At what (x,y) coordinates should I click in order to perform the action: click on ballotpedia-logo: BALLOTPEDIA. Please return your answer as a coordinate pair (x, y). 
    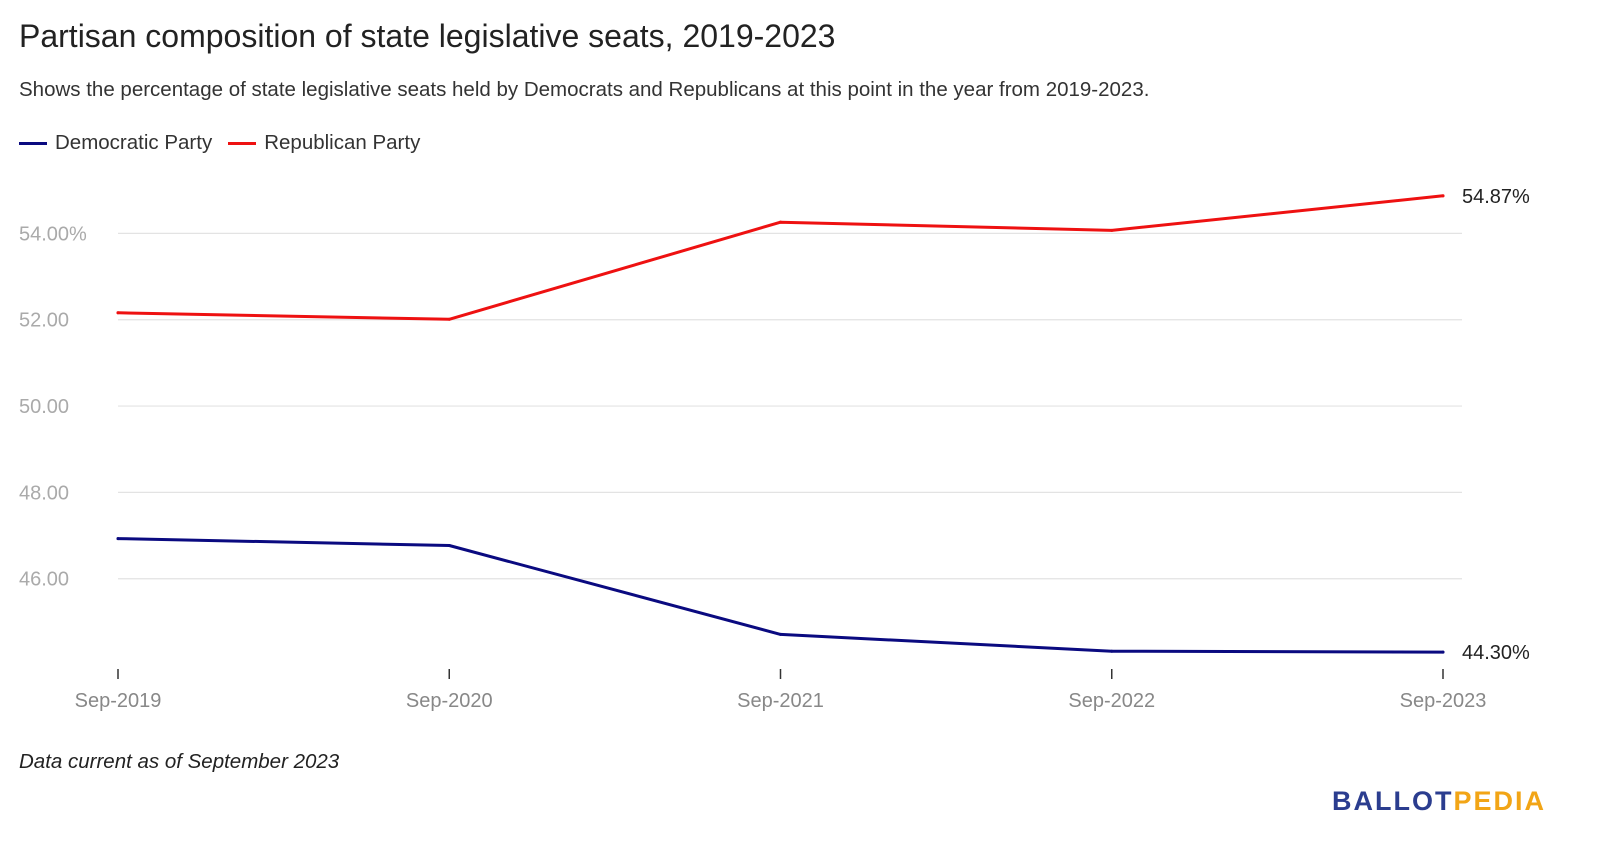
    Looking at the image, I should click on (1439, 801).